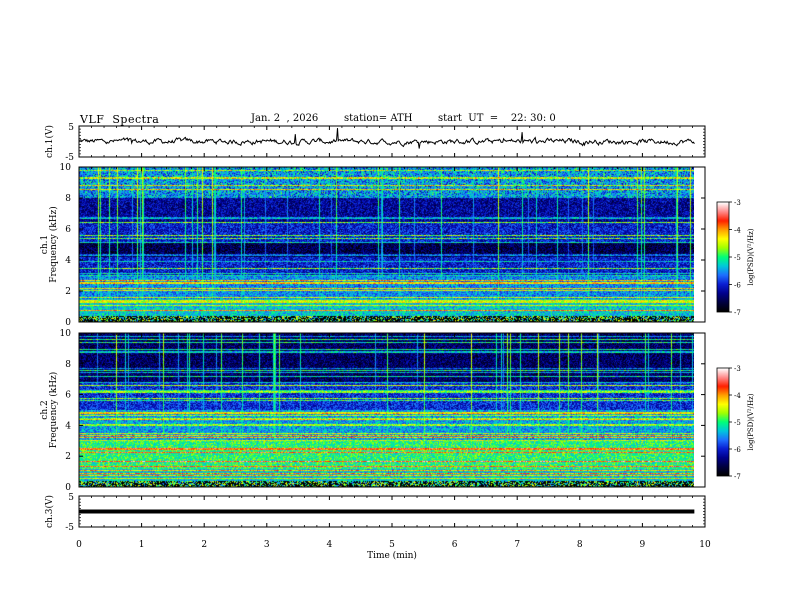 The width and height of the screenshot is (792, 612). Describe the element at coordinates (392, 545) in the screenshot. I see `x-tick-label: 5` at that location.